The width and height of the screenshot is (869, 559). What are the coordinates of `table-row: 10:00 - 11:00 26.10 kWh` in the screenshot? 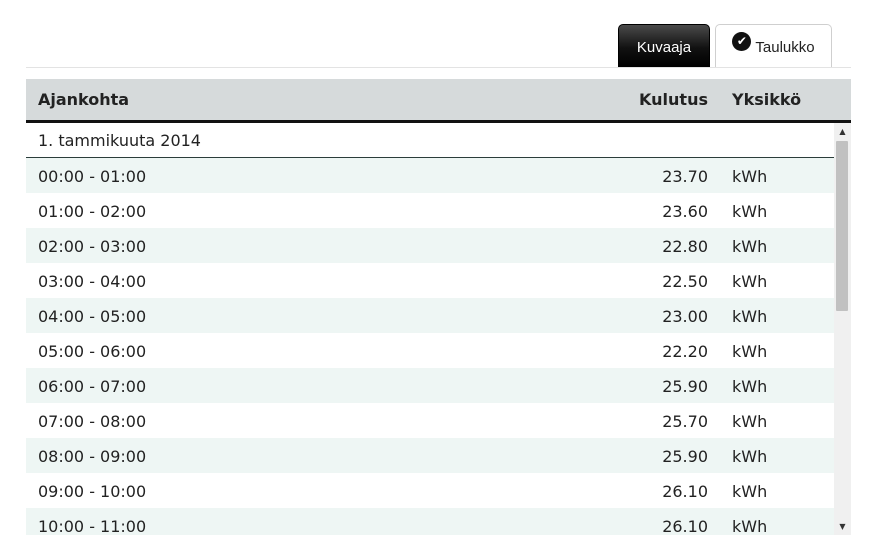 It's located at (430, 521).